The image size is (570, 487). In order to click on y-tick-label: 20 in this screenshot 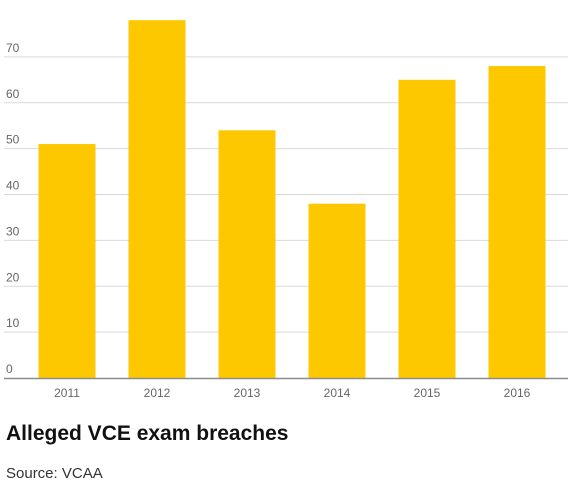, I will do `click(13, 277)`.